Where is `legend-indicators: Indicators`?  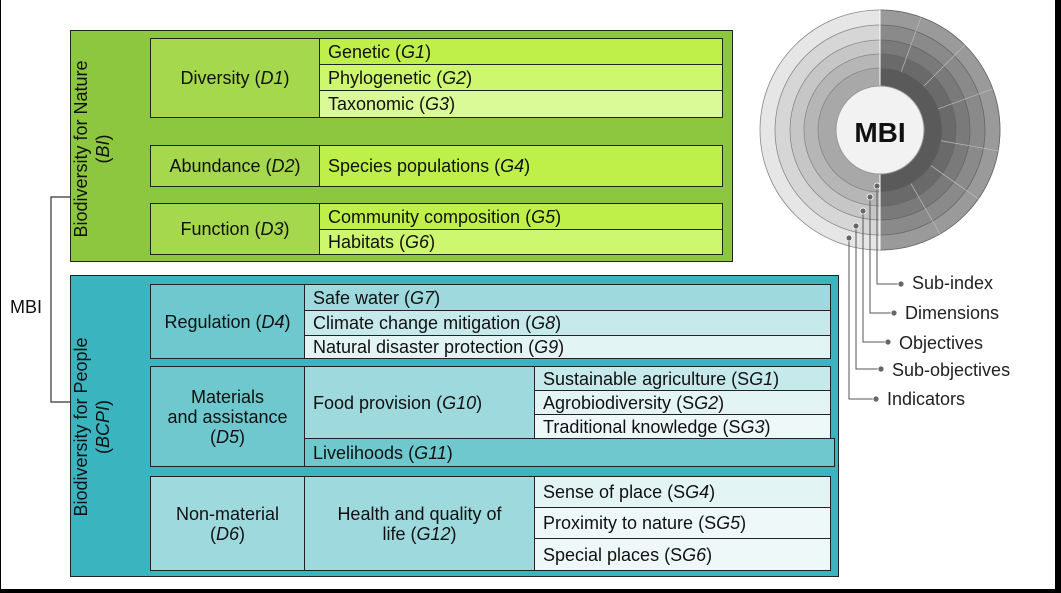
legend-indicators: Indicators is located at coordinates (926, 399).